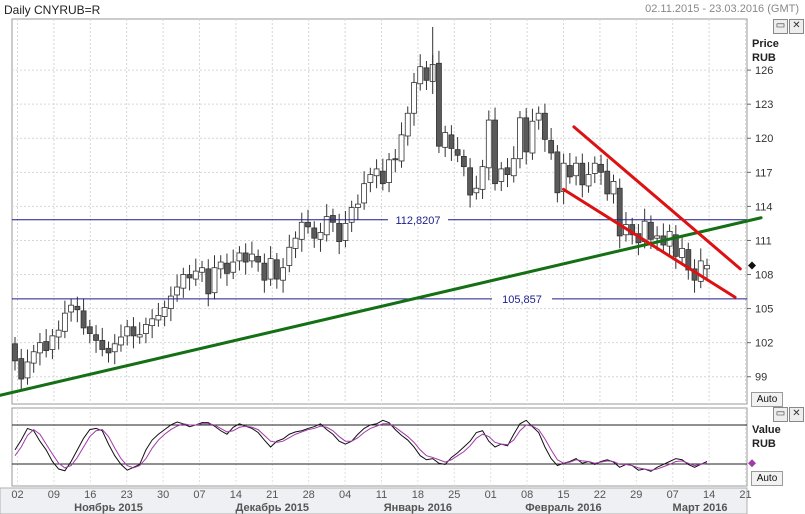  Describe the element at coordinates (764, 310) in the screenshot. I see `y-tick-label: 105` at that location.